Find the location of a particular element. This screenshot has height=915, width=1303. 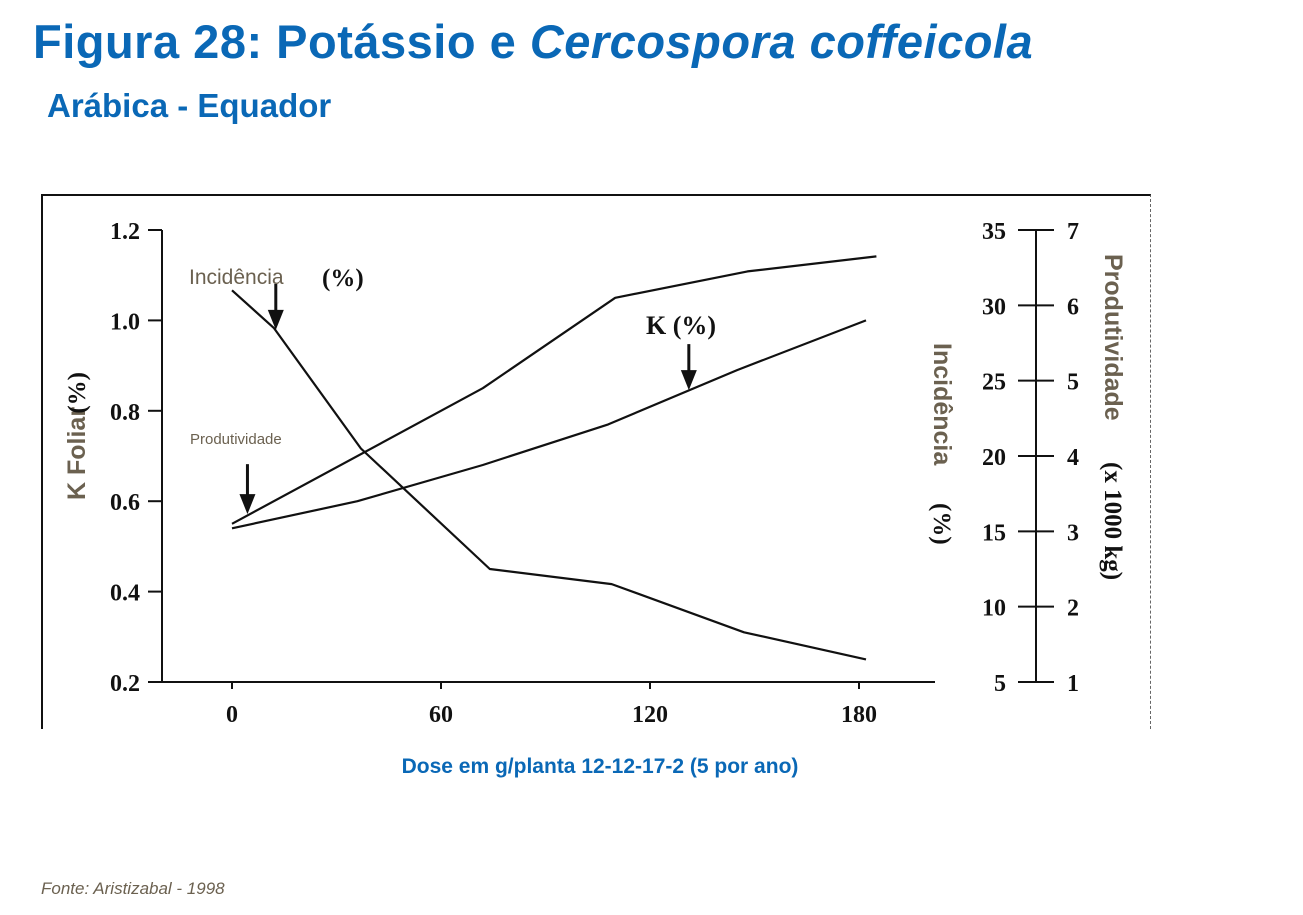

x-tick-label: 0 is located at coordinates (232, 715).